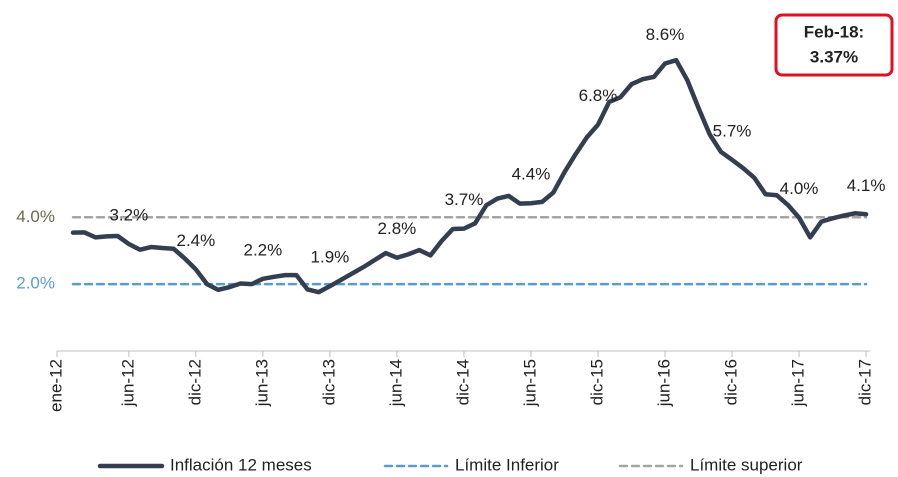 This screenshot has height=477, width=898. Describe the element at coordinates (127, 383) in the screenshot. I see `x-tick-label: jun-12` at that location.